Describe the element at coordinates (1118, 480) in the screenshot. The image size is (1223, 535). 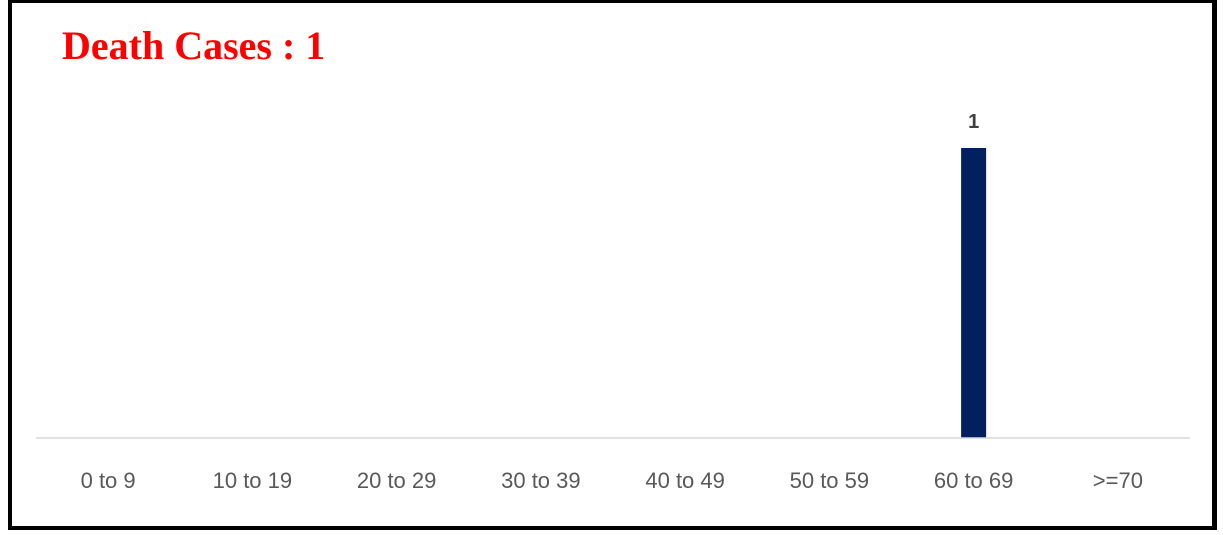
I see `x-tick-label-7: >=70` at that location.